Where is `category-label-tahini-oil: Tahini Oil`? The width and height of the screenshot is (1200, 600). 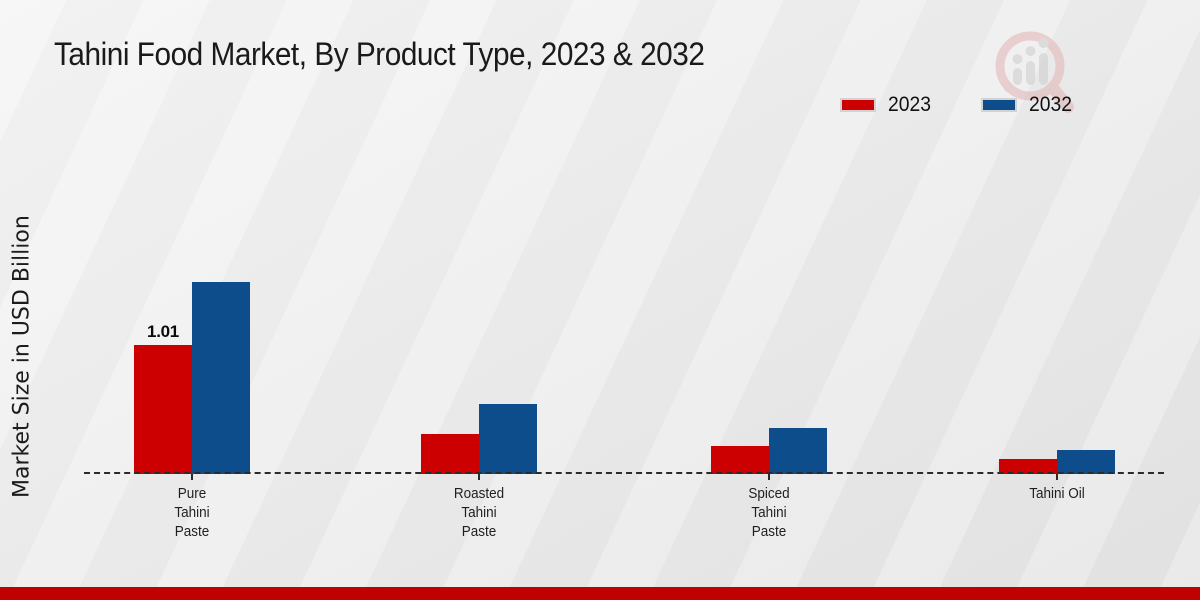
category-label-tahini-oil: Tahini Oil is located at coordinates (1057, 493).